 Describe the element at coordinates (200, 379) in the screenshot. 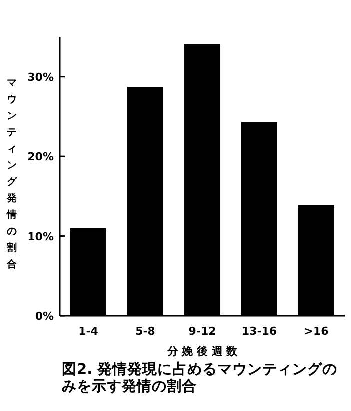

I see `text: 図2. 発情発現に占めるマウンティングのみを示す発情の割合` at that location.